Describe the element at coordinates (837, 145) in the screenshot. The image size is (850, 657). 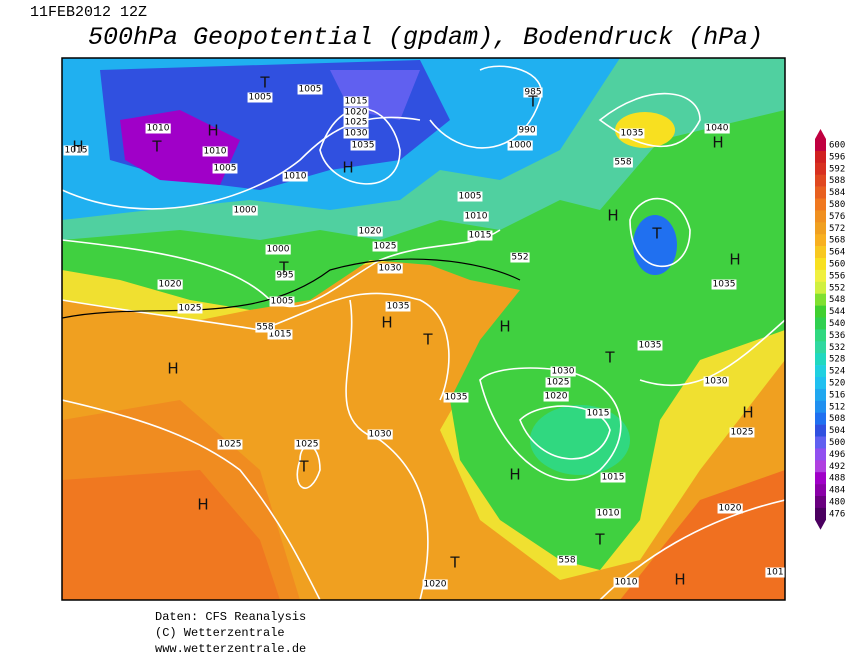
I see `colorbar-label: 600` at that location.